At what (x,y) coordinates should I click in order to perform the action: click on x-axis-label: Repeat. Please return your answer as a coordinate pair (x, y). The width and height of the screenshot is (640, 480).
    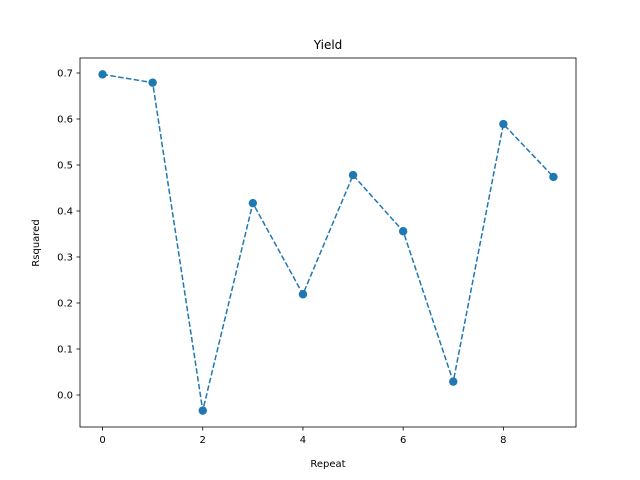
    Looking at the image, I should click on (327, 464).